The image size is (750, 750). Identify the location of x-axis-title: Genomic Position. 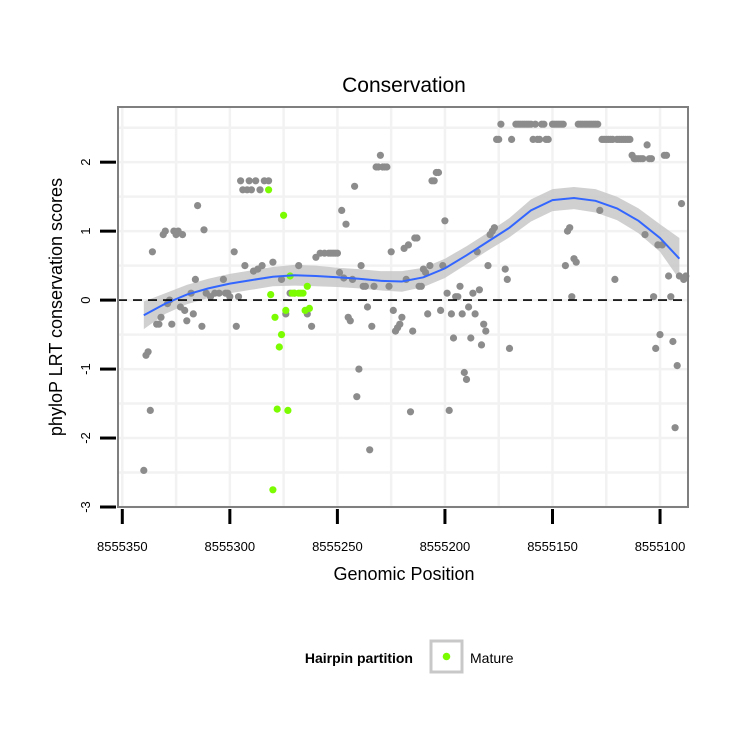
(403, 574).